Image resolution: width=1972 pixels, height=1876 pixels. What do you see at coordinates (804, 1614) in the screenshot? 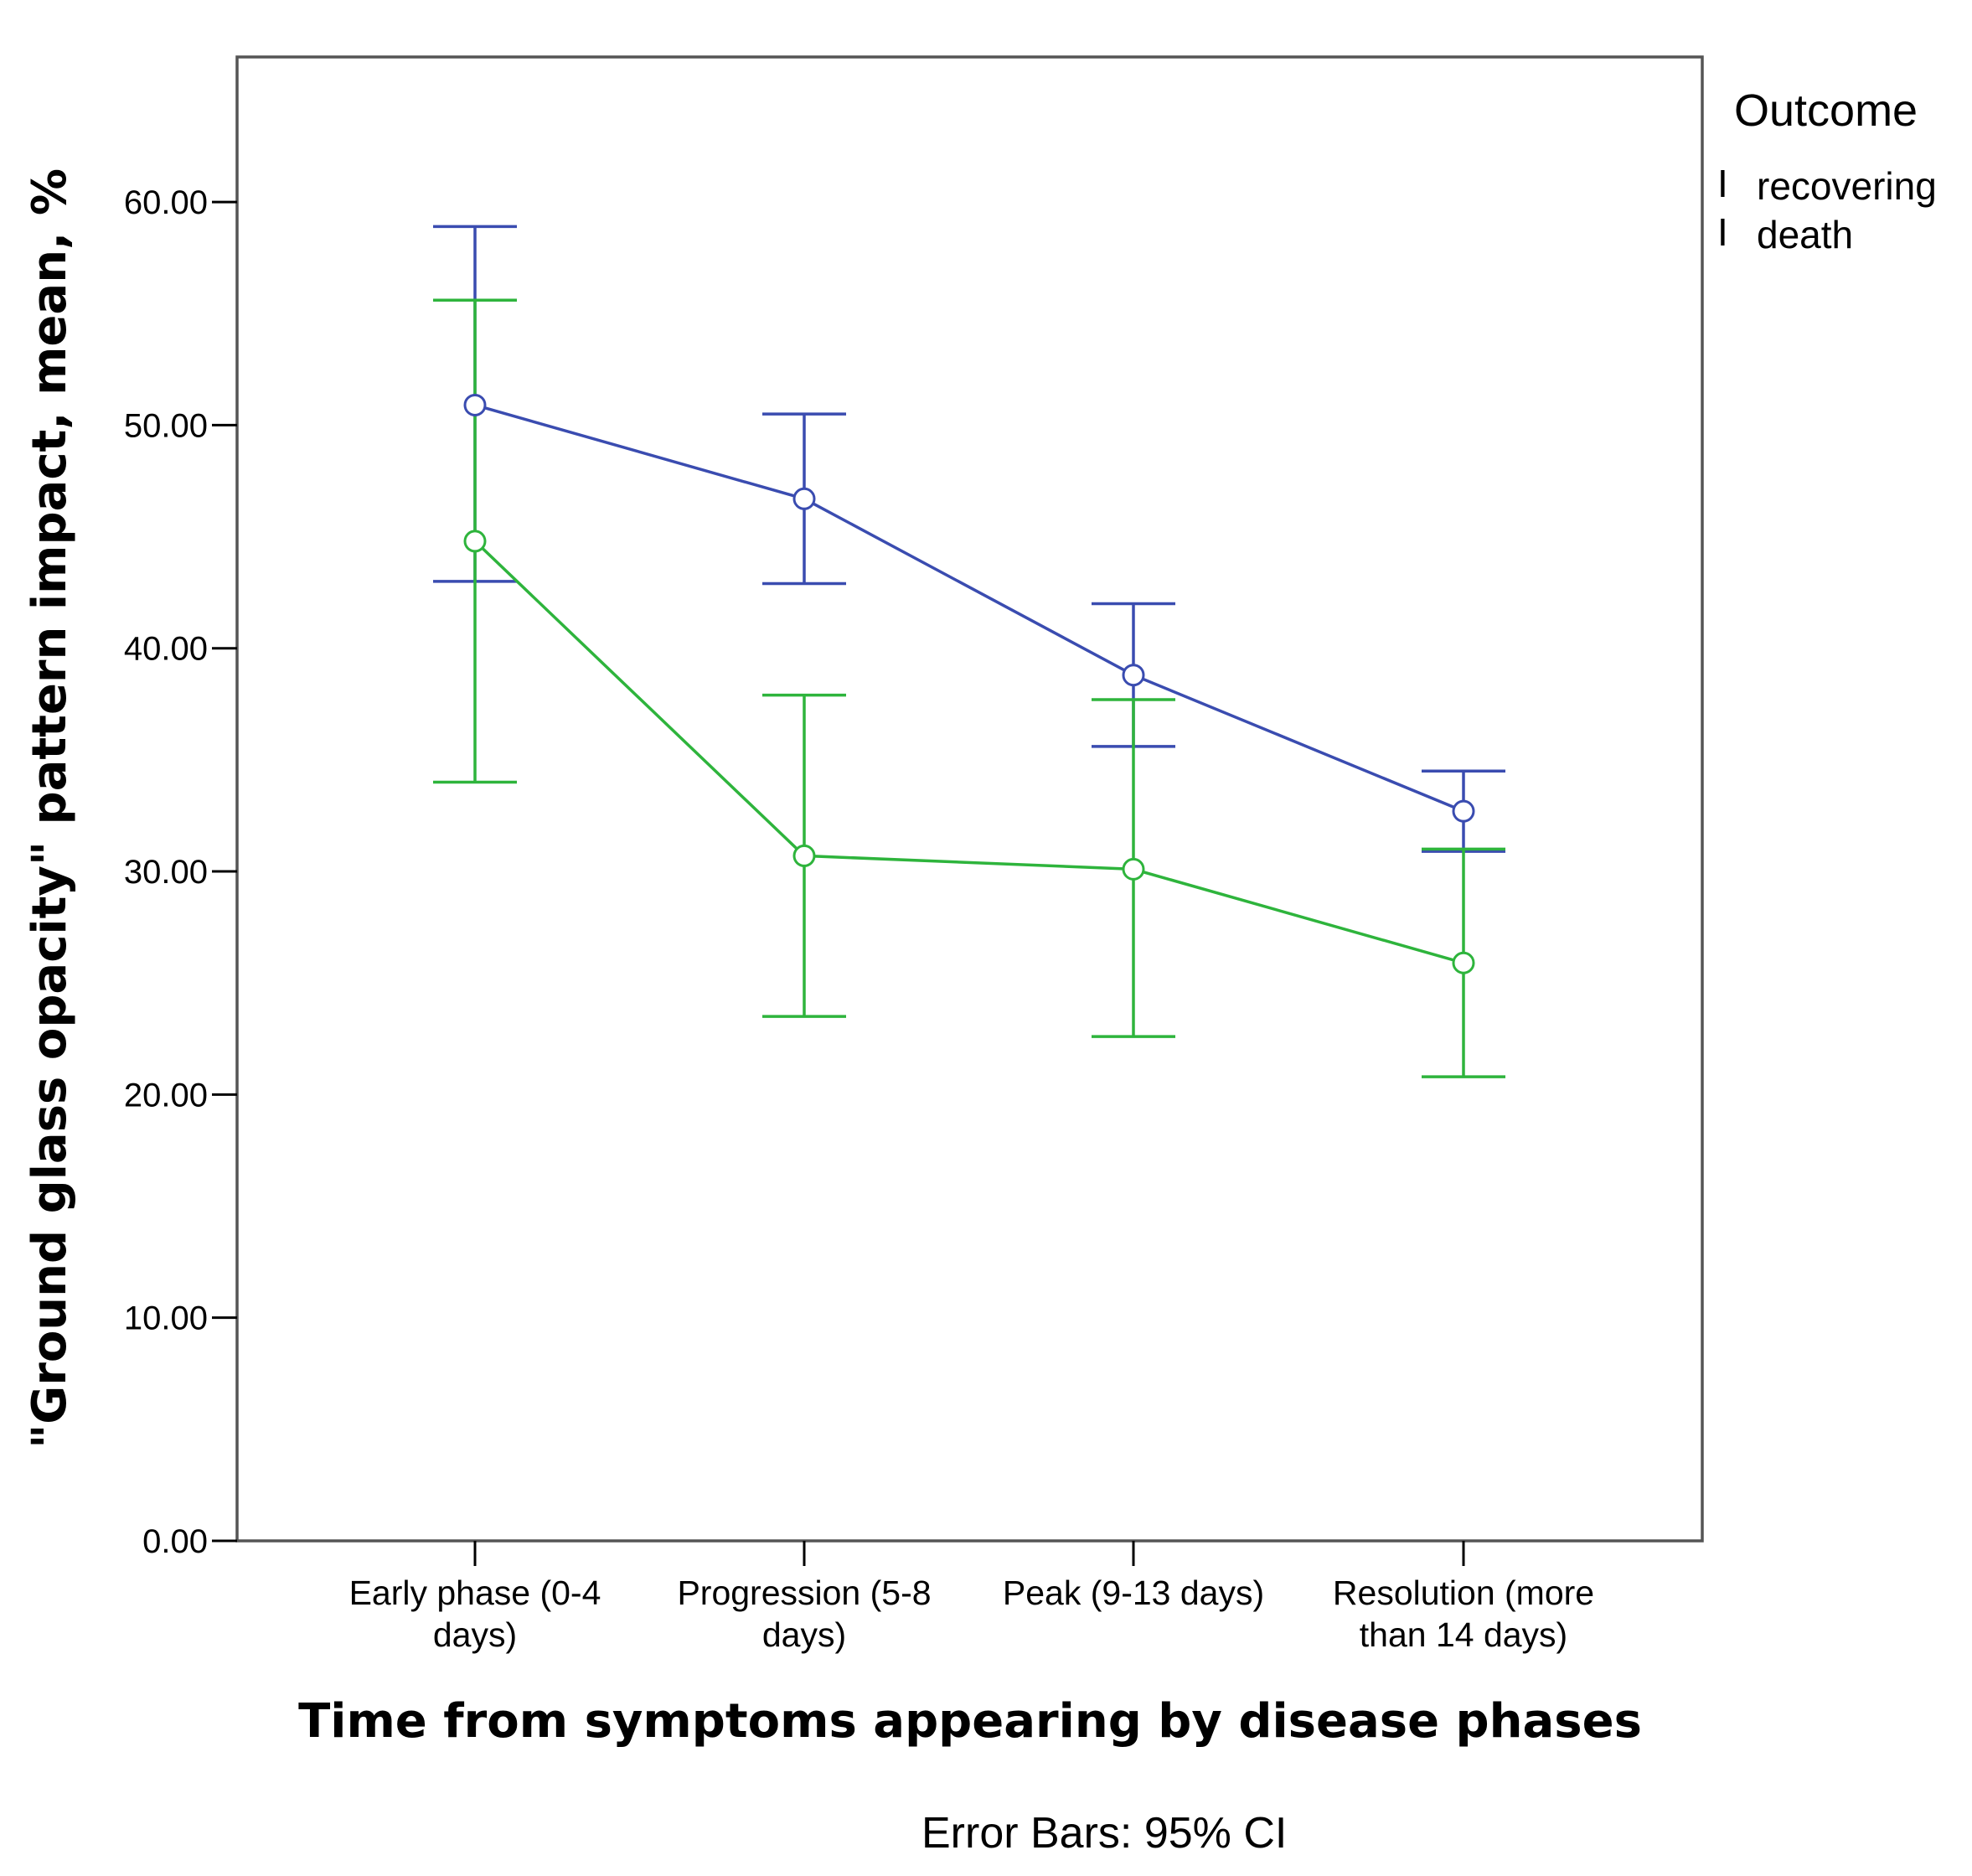
I see `x-tick-label: Progression (5-8 days)` at bounding box center [804, 1614].